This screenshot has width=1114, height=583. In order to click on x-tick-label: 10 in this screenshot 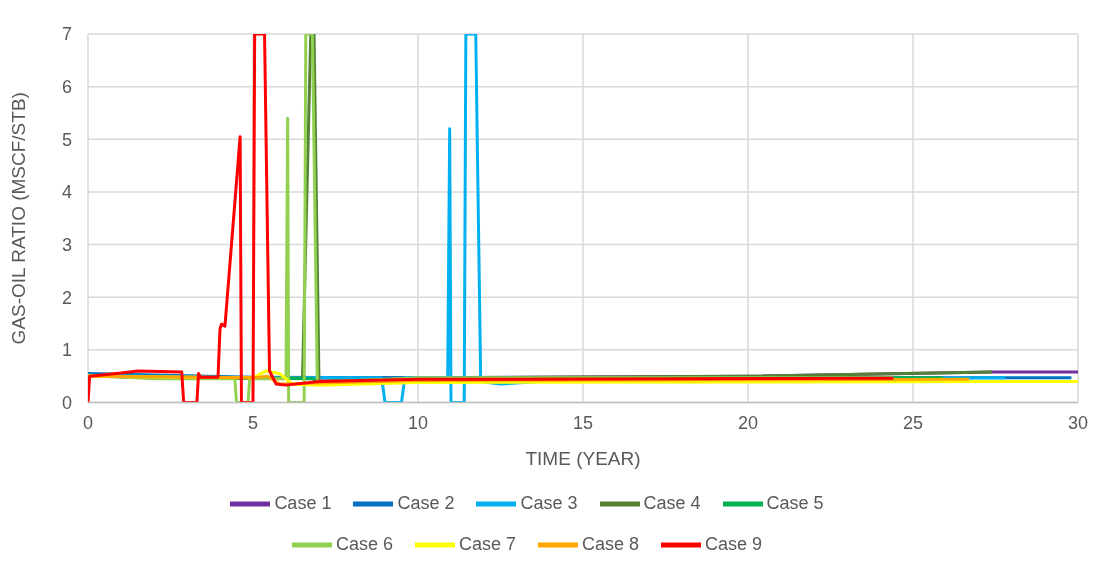, I will do `click(418, 423)`.